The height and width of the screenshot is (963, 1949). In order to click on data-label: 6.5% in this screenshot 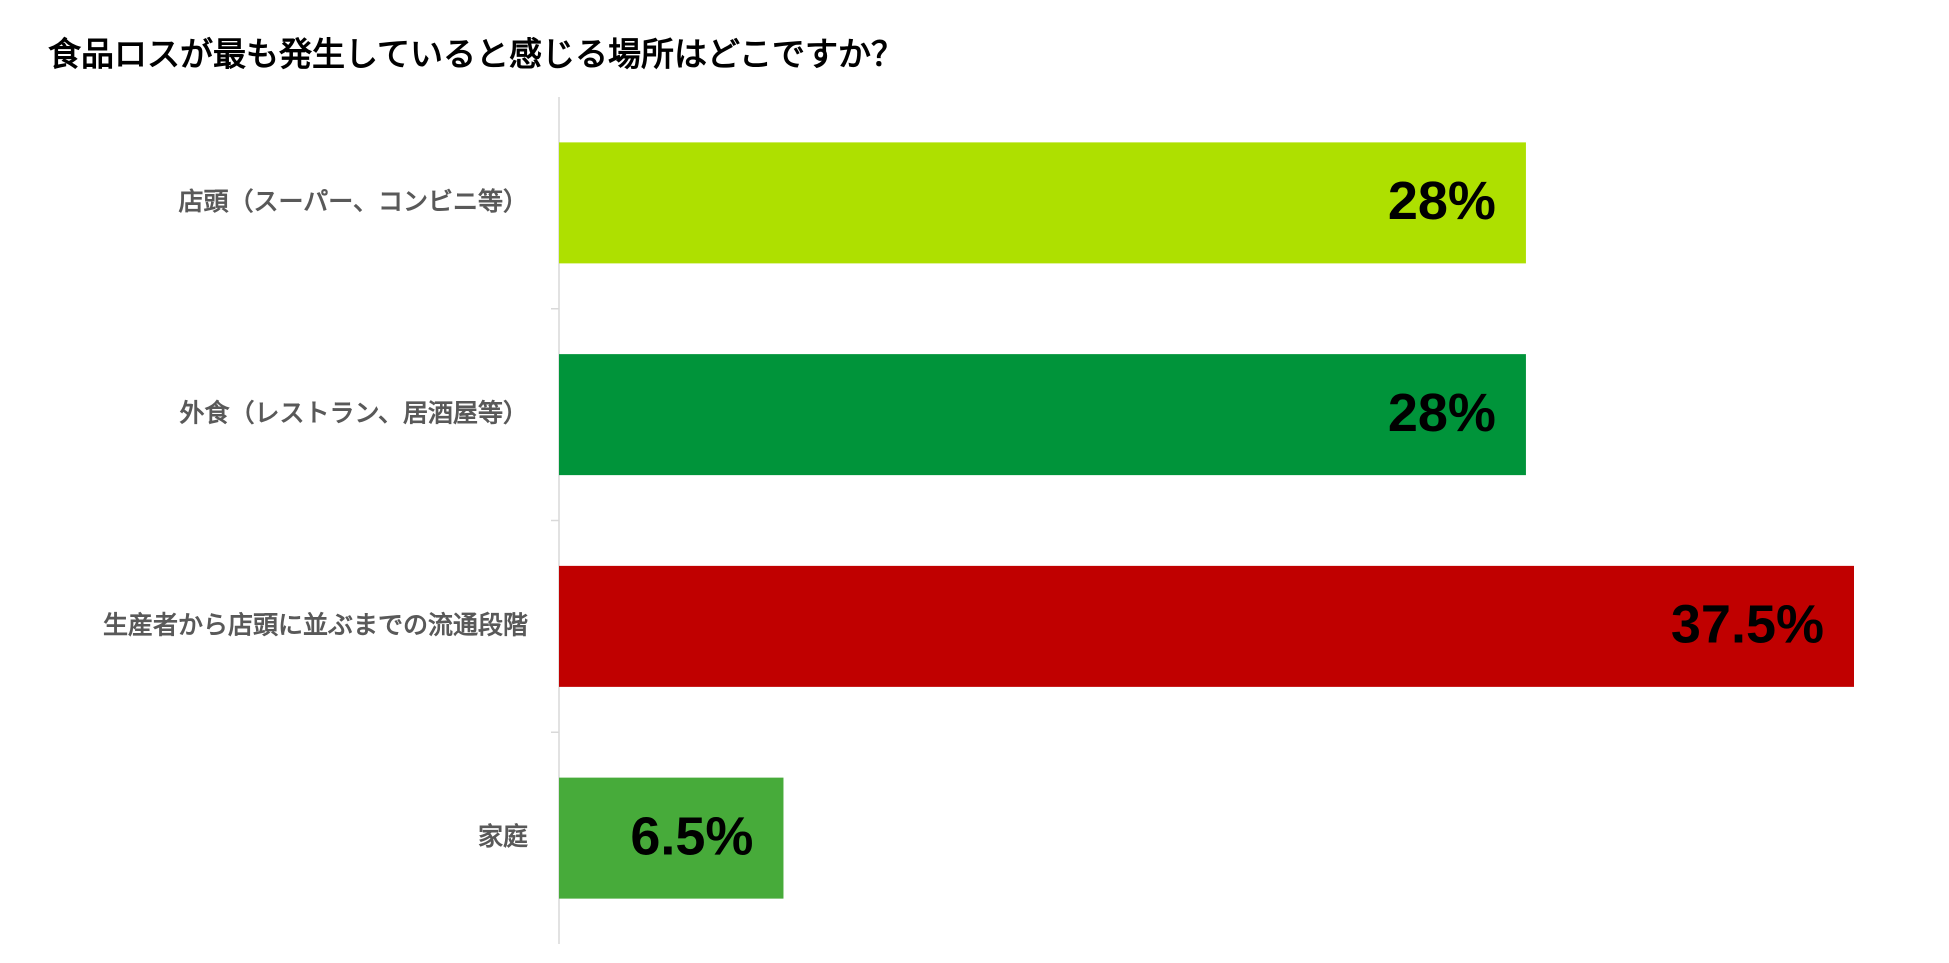, I will do `click(691, 836)`.